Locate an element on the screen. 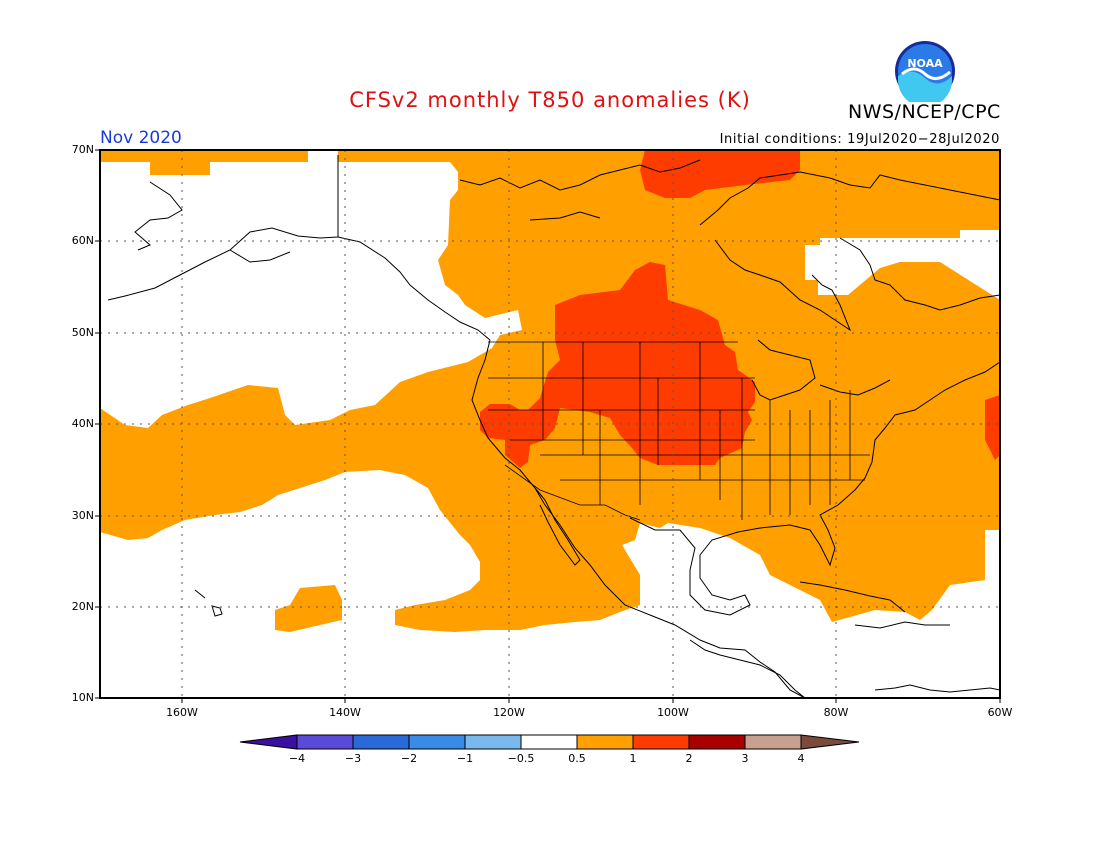  colorbar is located at coordinates (549, 742).